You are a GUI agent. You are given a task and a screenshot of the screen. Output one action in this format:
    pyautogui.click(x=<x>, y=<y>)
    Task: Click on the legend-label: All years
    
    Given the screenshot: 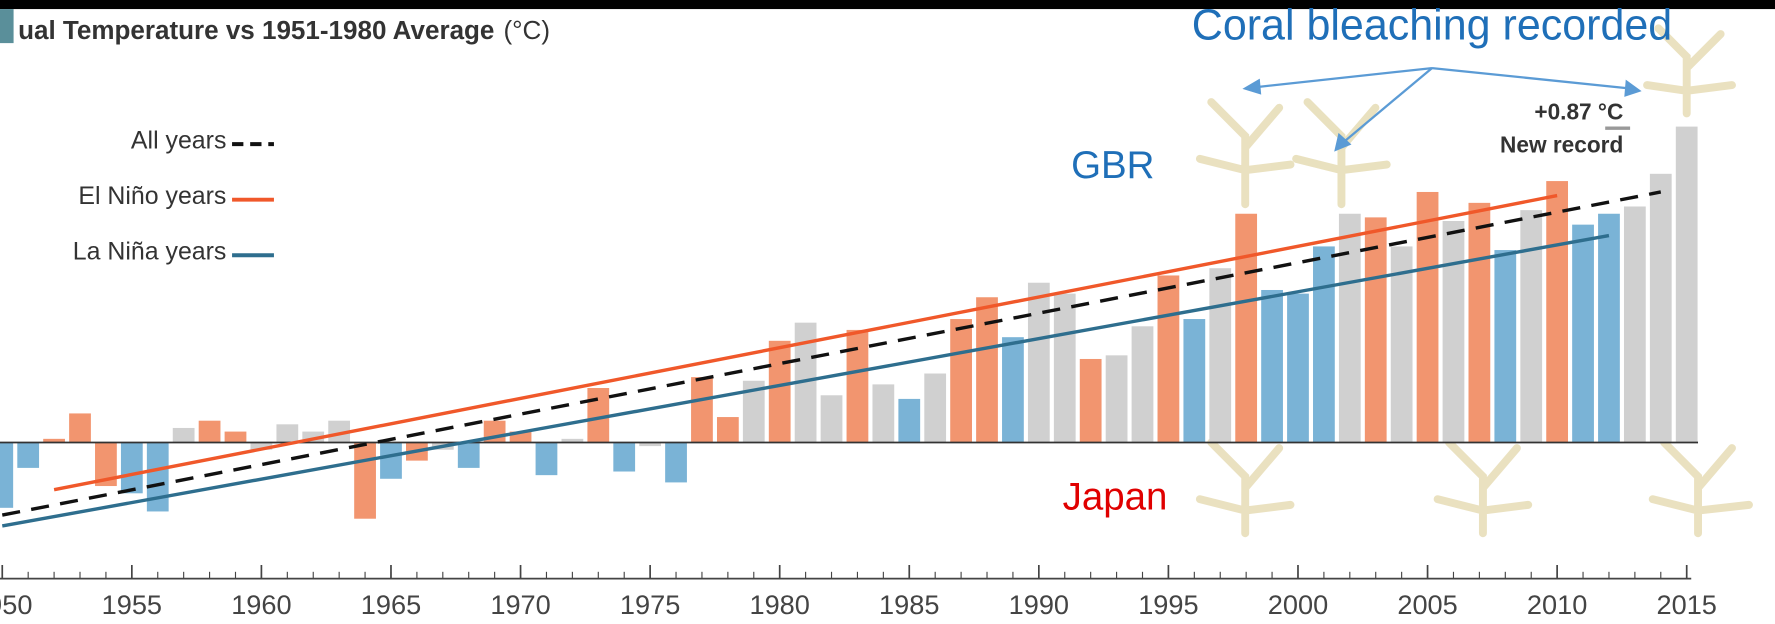 What is the action you would take?
    pyautogui.click(x=178, y=140)
    